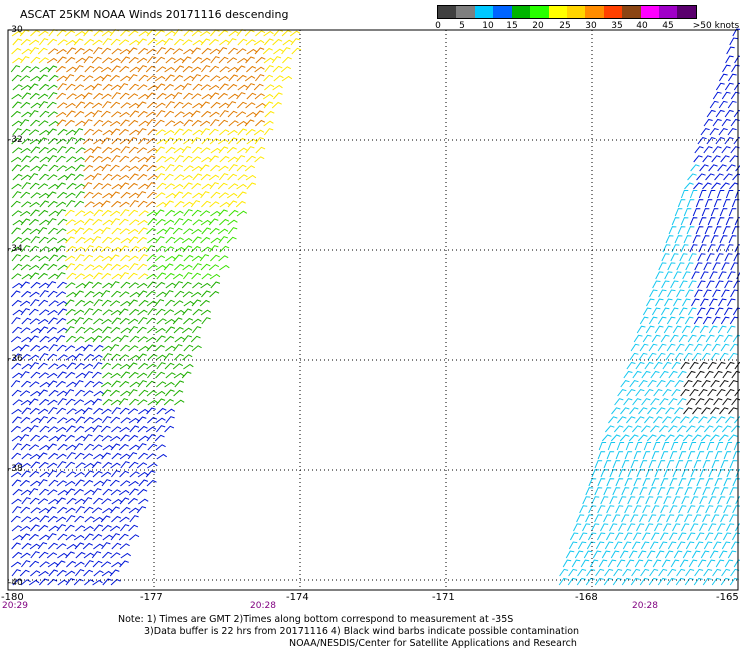 This screenshot has width=740, height=650. I want to click on legend-tick: 10, so click(488, 26).